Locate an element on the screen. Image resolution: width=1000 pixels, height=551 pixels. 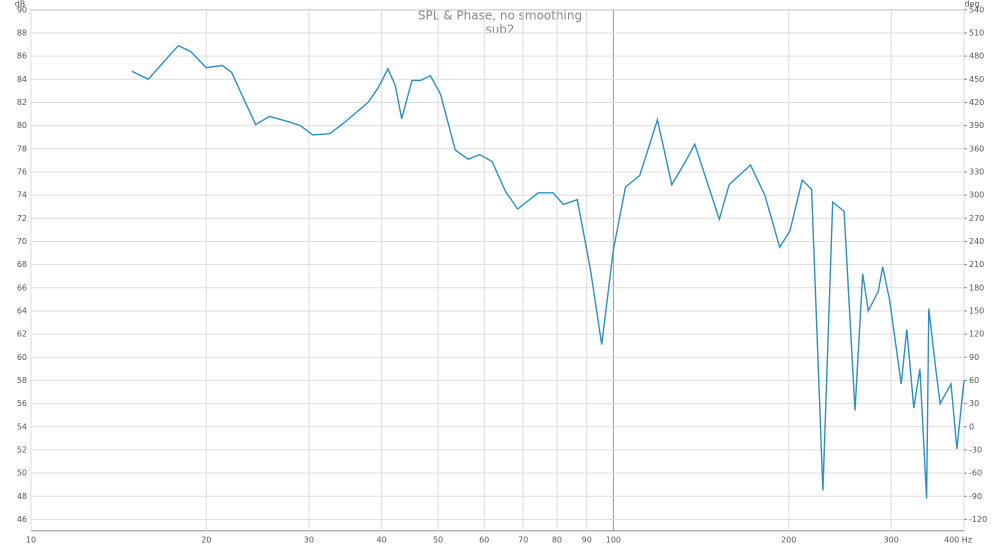
y-tick-label: 82 is located at coordinates (22, 102).